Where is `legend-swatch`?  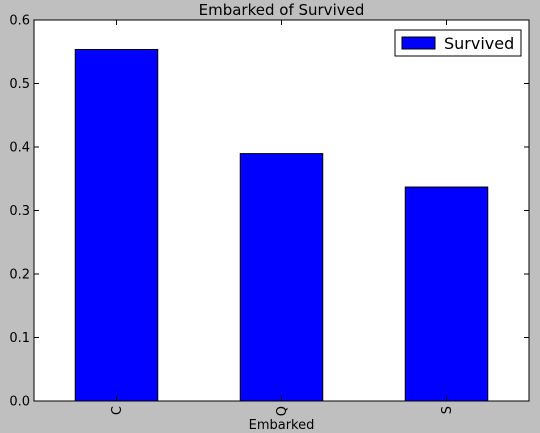 legend-swatch is located at coordinates (418, 43).